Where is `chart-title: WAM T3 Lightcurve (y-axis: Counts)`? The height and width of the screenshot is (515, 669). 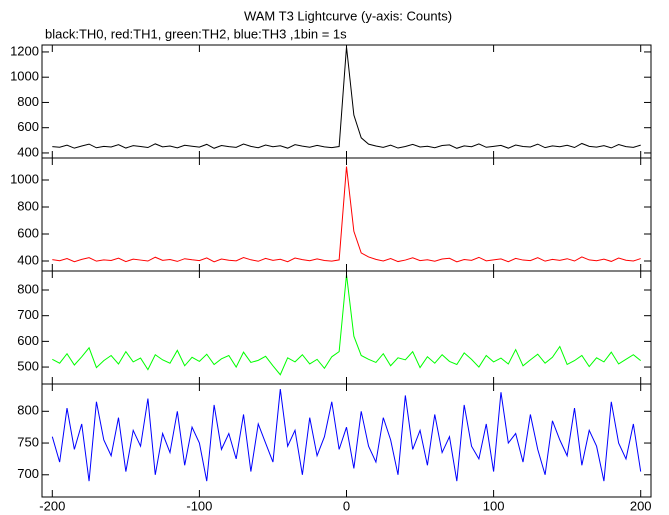 chart-title: WAM T3 Lightcurve (y-axis: Counts) is located at coordinates (348, 15).